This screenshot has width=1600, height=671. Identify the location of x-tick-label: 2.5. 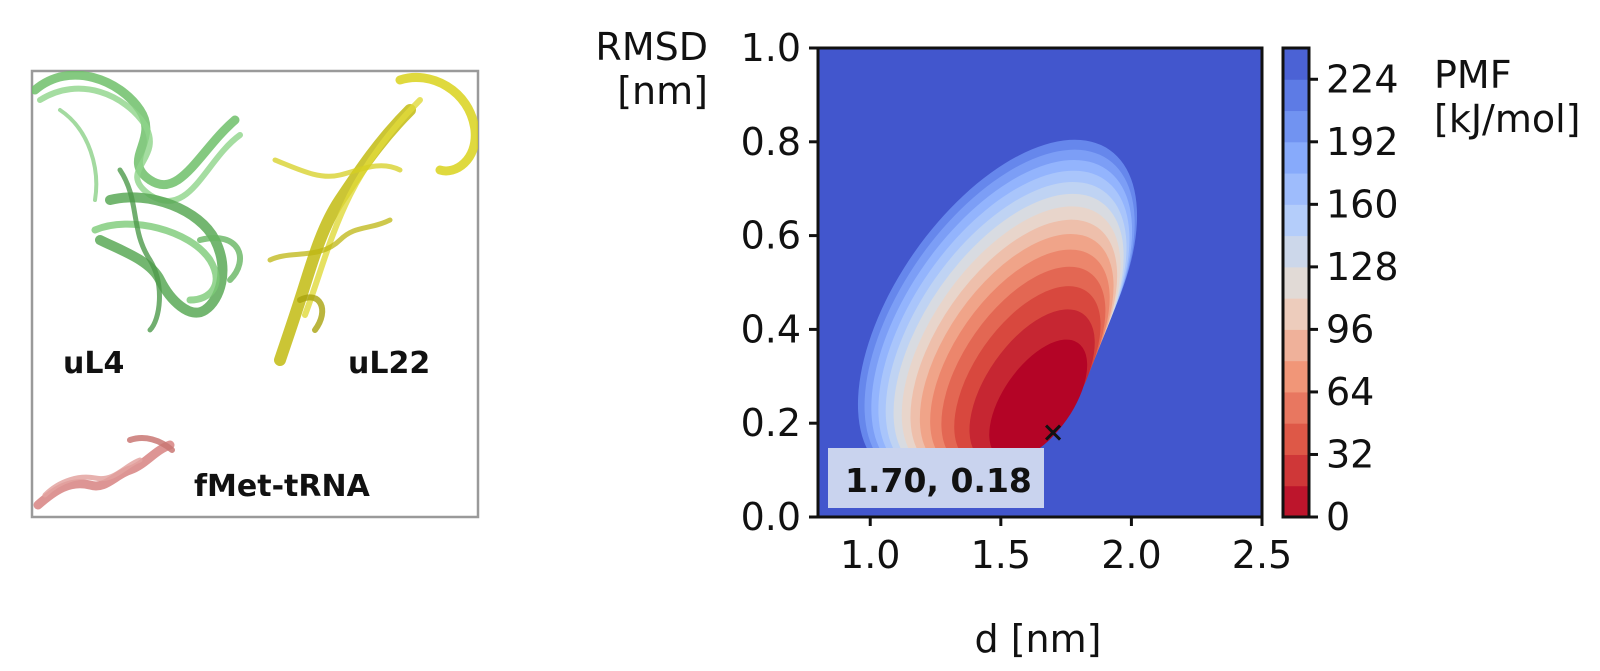
(1262, 555).